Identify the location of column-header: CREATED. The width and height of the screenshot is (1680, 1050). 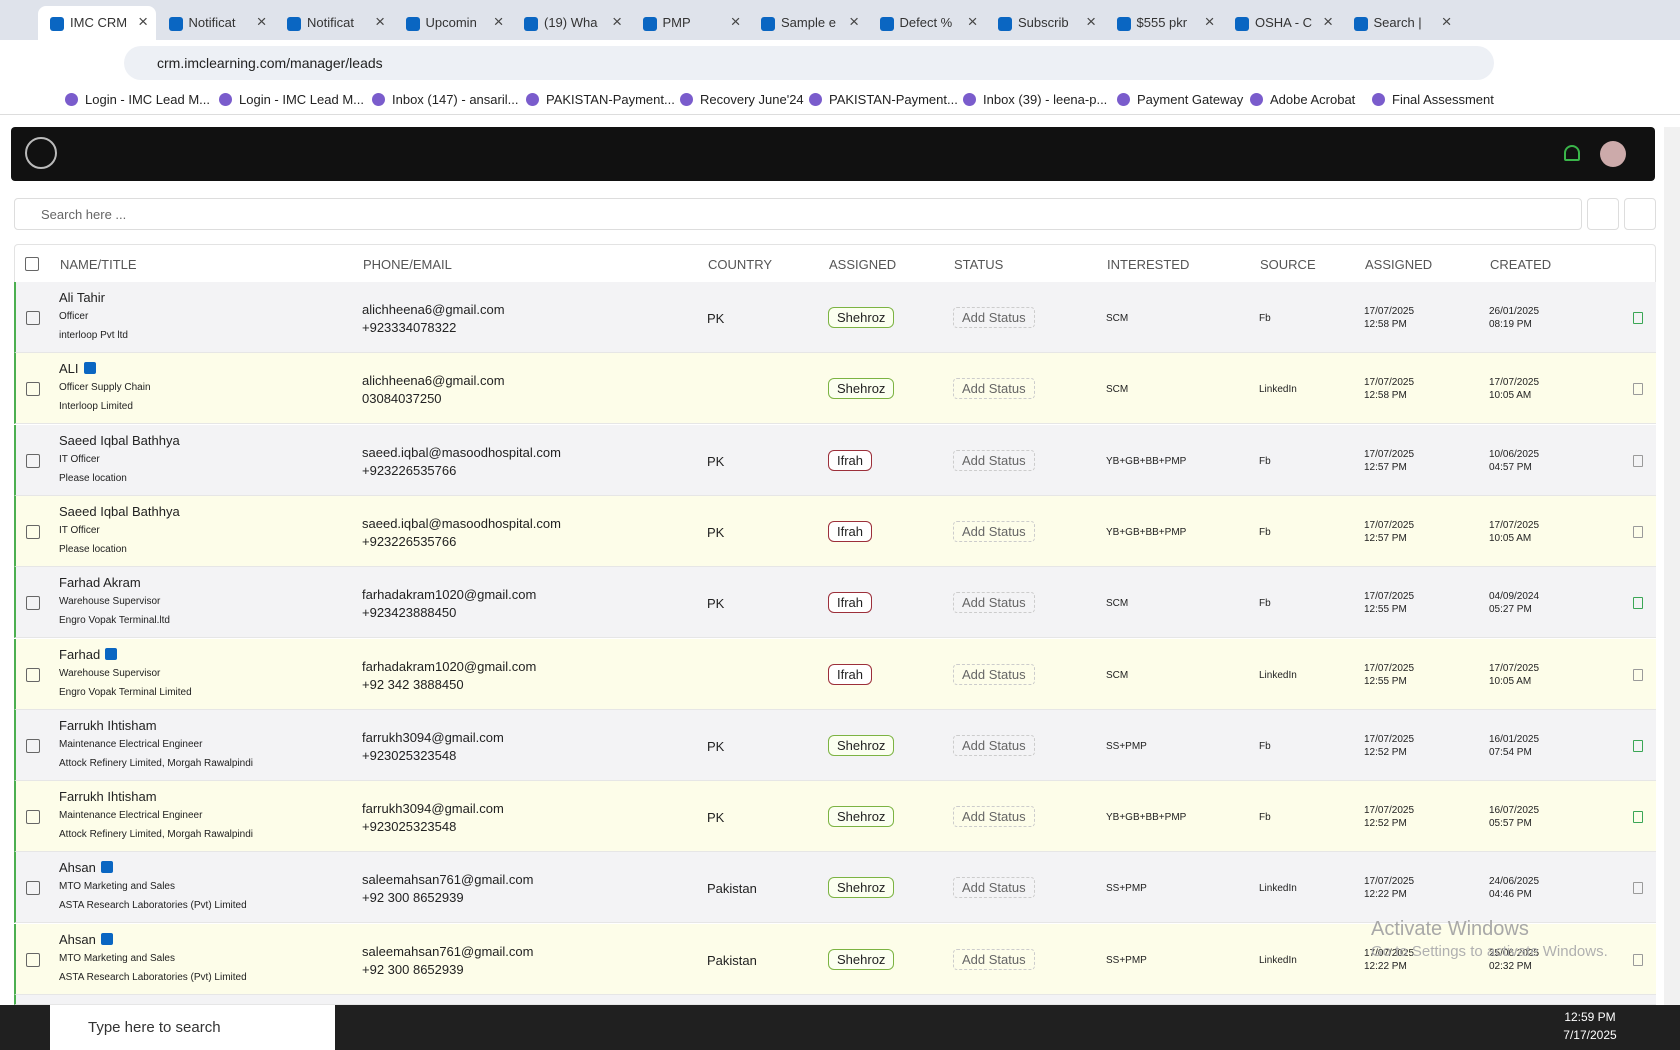
(1521, 264).